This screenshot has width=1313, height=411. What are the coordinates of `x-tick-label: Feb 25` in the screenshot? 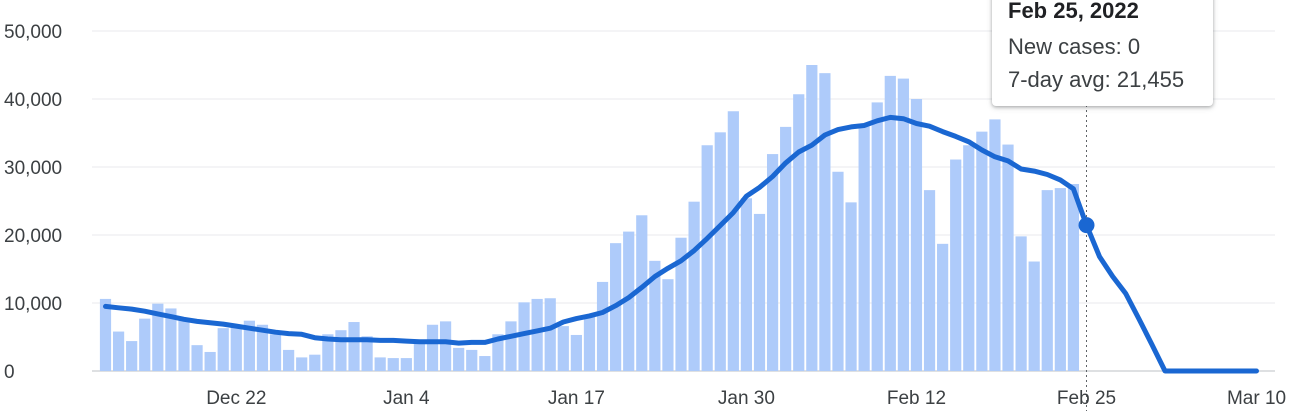 It's located at (1086, 398).